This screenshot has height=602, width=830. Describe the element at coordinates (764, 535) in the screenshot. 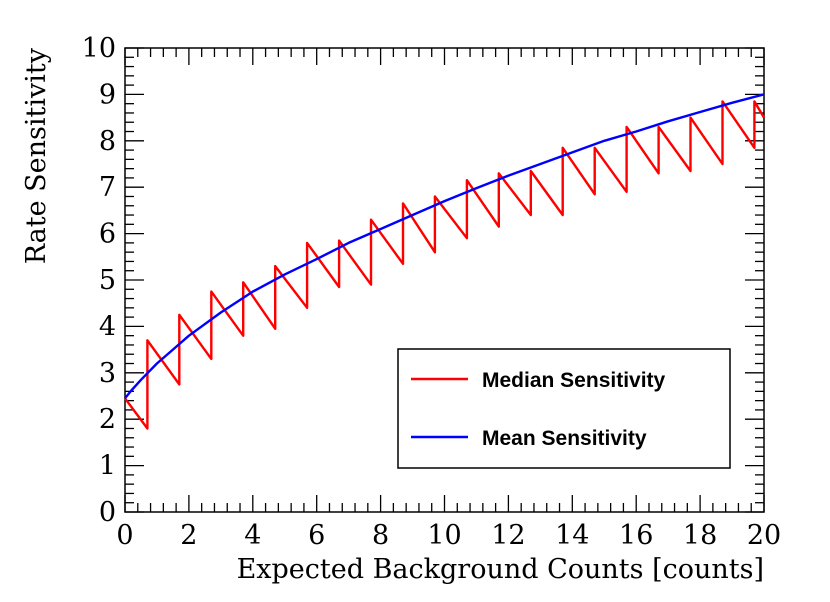

I see `x-tick-label: 20` at that location.